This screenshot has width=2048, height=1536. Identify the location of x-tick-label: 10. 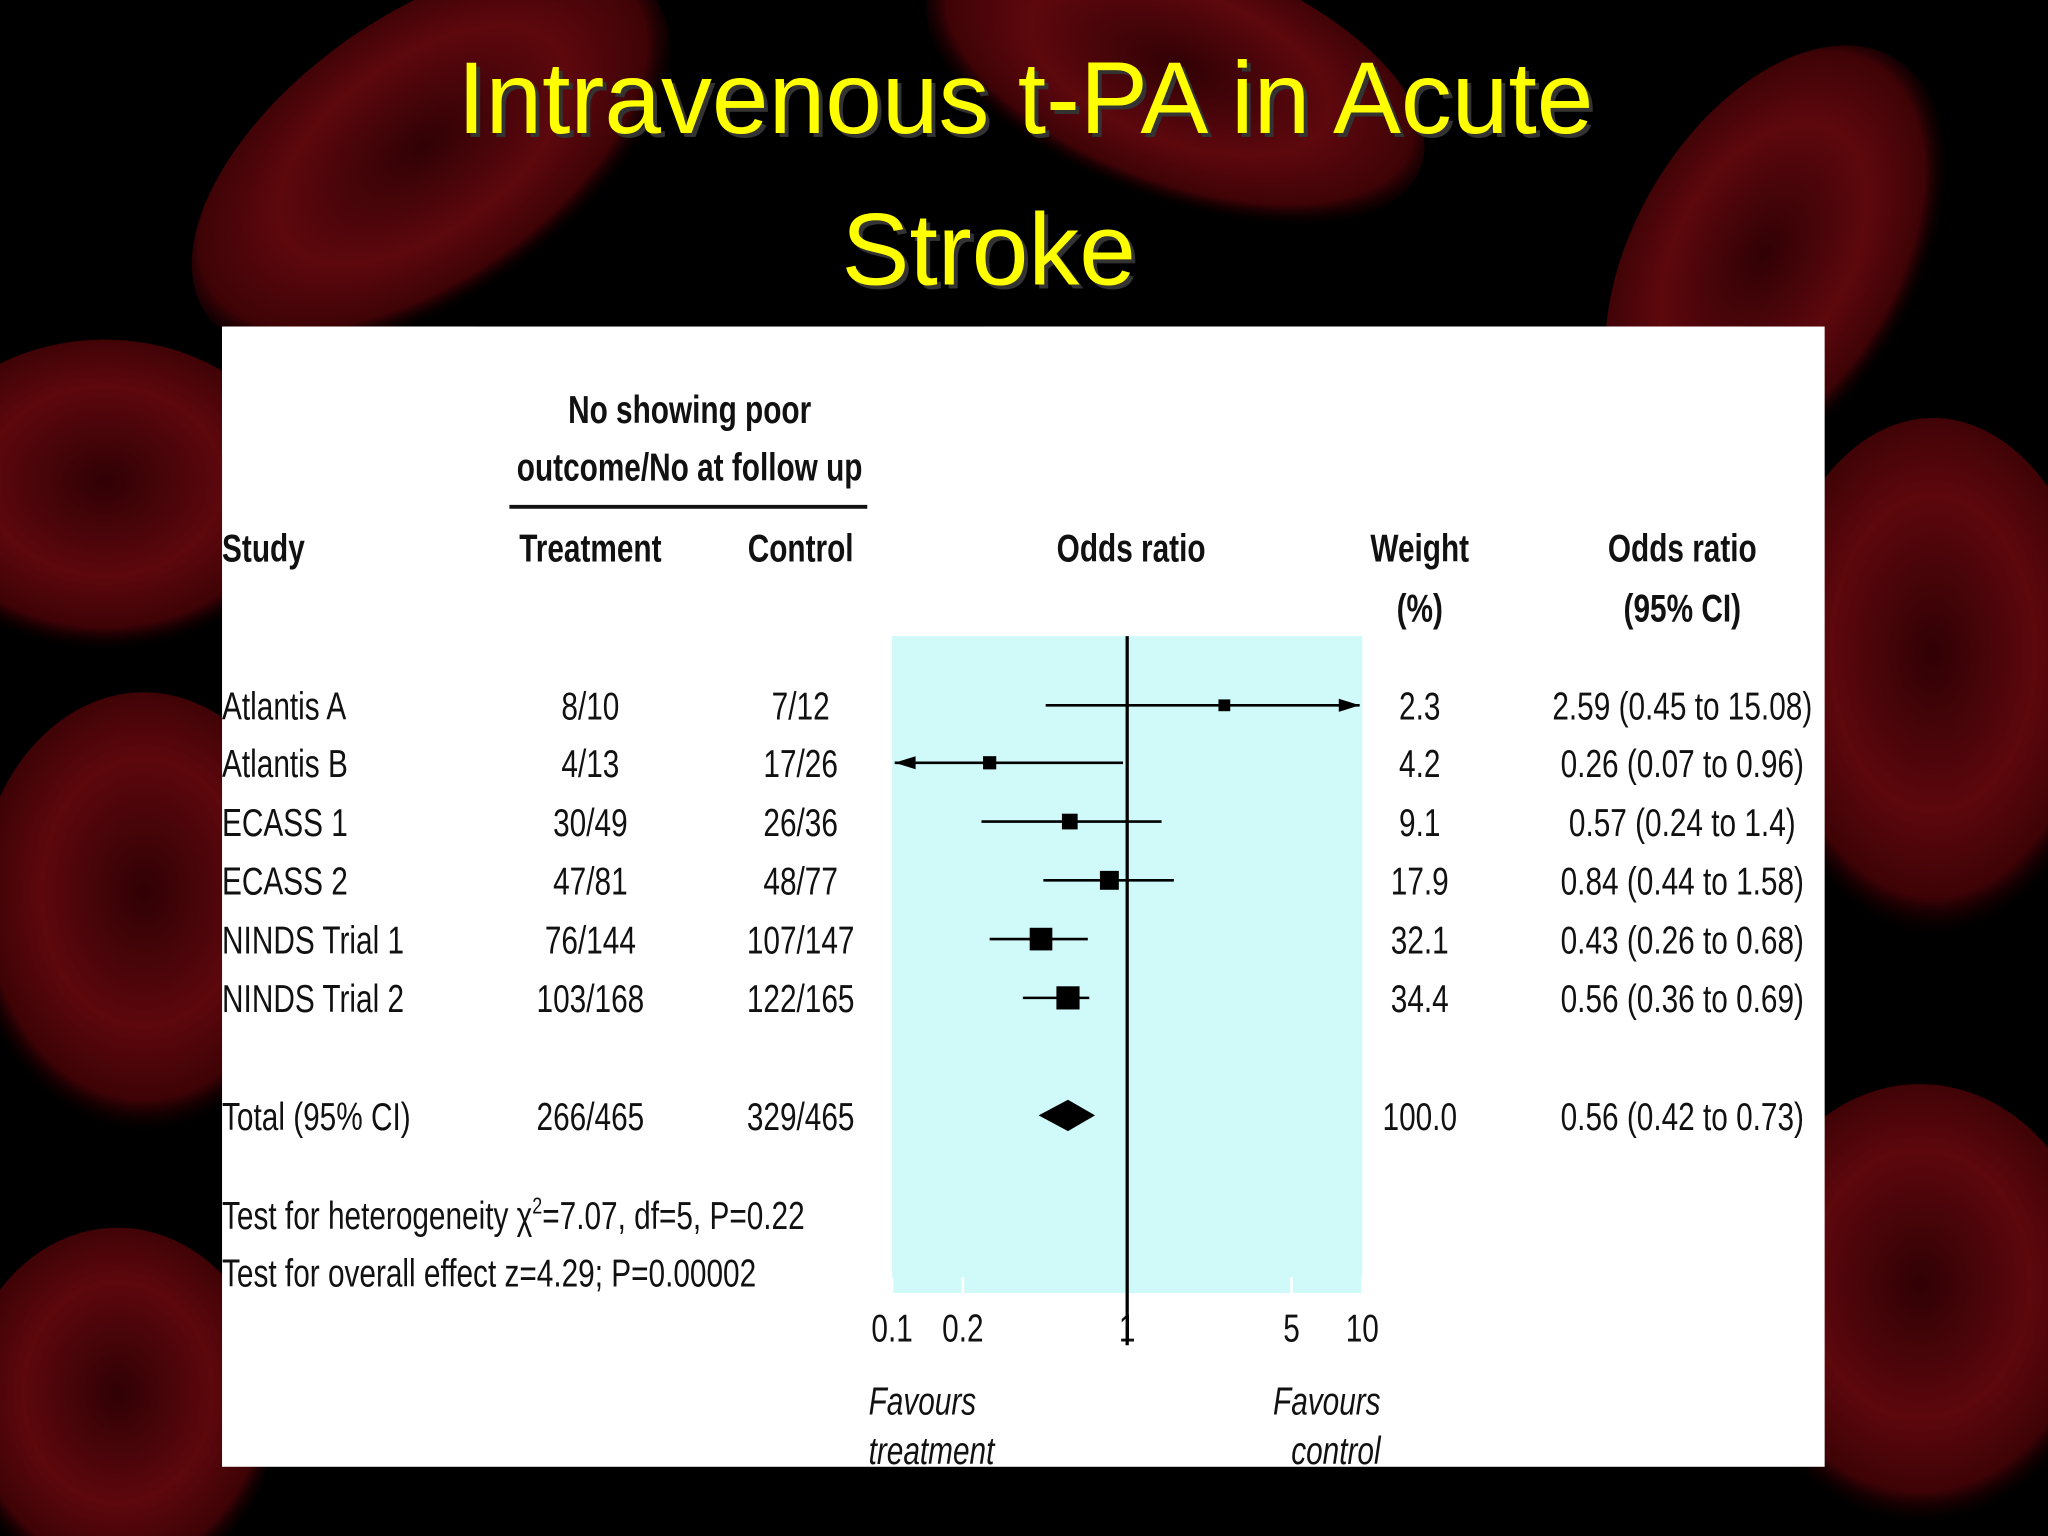
(1362, 1328).